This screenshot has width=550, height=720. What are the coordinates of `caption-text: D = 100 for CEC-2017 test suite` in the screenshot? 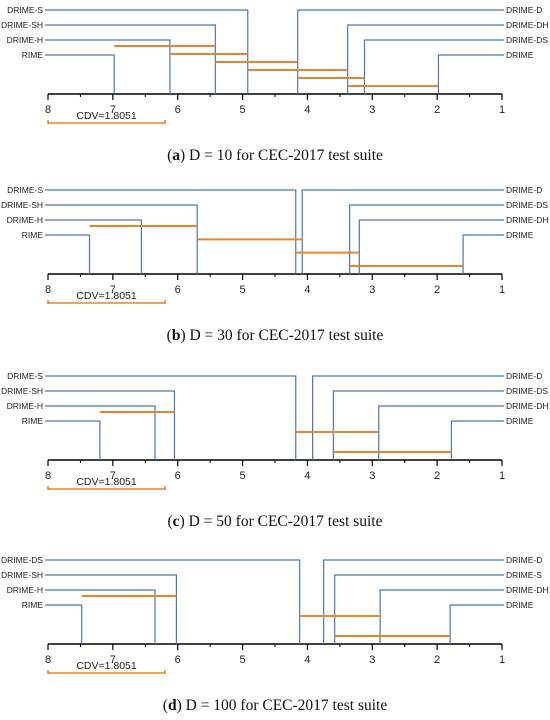 It's located at (287, 705).